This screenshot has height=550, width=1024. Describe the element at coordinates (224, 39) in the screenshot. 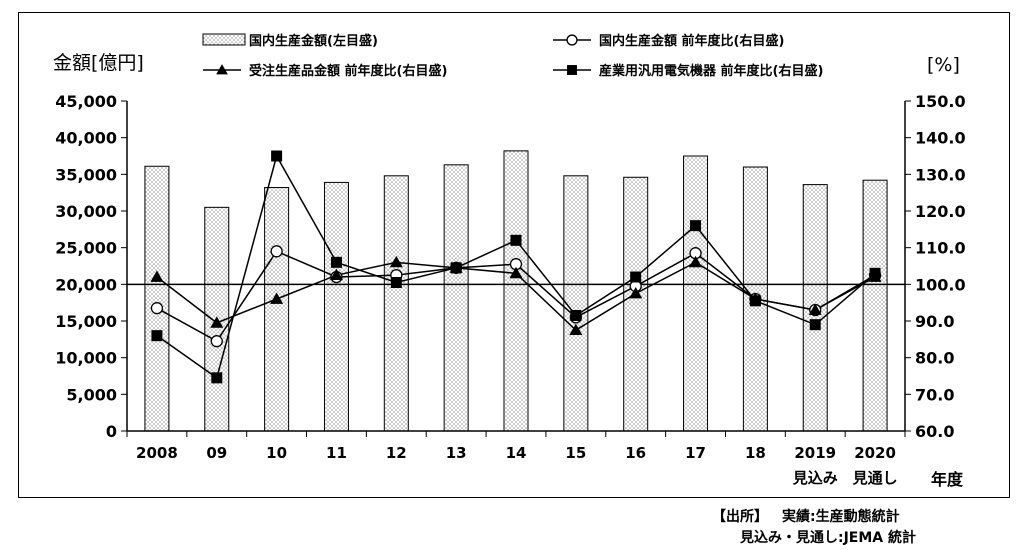

I see `legend-swatch-bars` at that location.